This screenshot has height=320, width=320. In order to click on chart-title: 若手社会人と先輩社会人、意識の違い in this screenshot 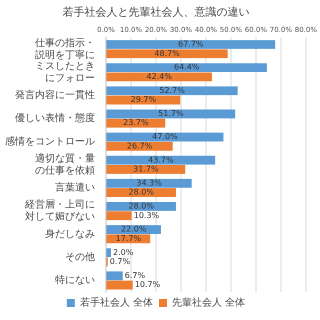, I will do `click(156, 11)`.